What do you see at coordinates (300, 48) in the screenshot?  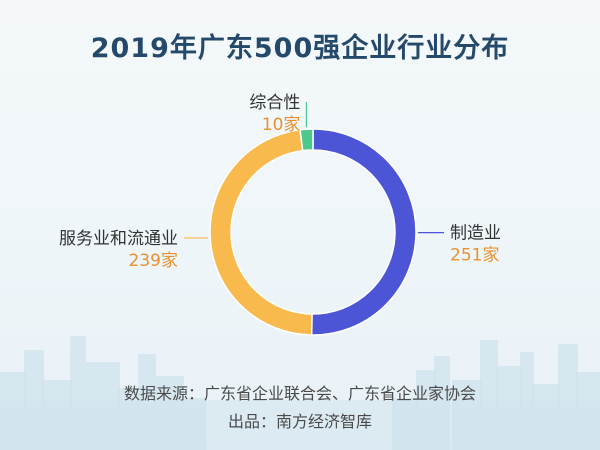 I see `chart-title: 2019年广东500强企业行业分布` at bounding box center [300, 48].